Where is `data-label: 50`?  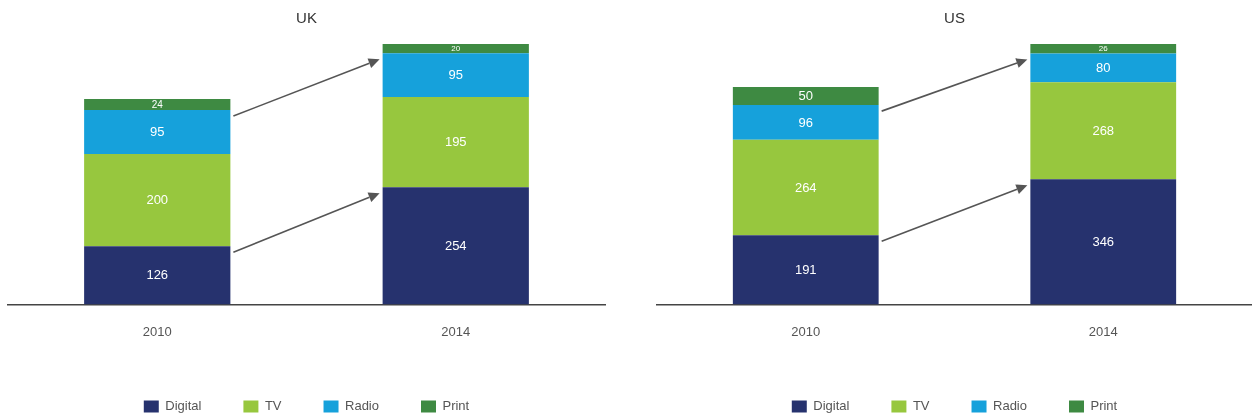 data-label: 50 is located at coordinates (805, 96).